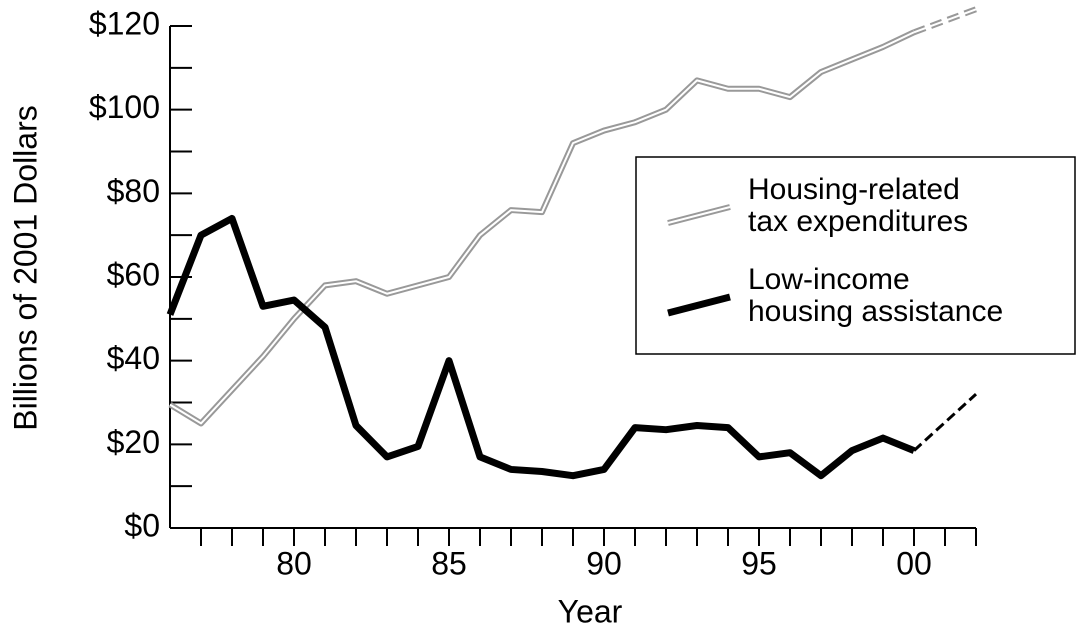 Image resolution: width=1077 pixels, height=634 pixels. Describe the element at coordinates (124, 23) in the screenshot. I see `y-tick-label: $120` at that location.